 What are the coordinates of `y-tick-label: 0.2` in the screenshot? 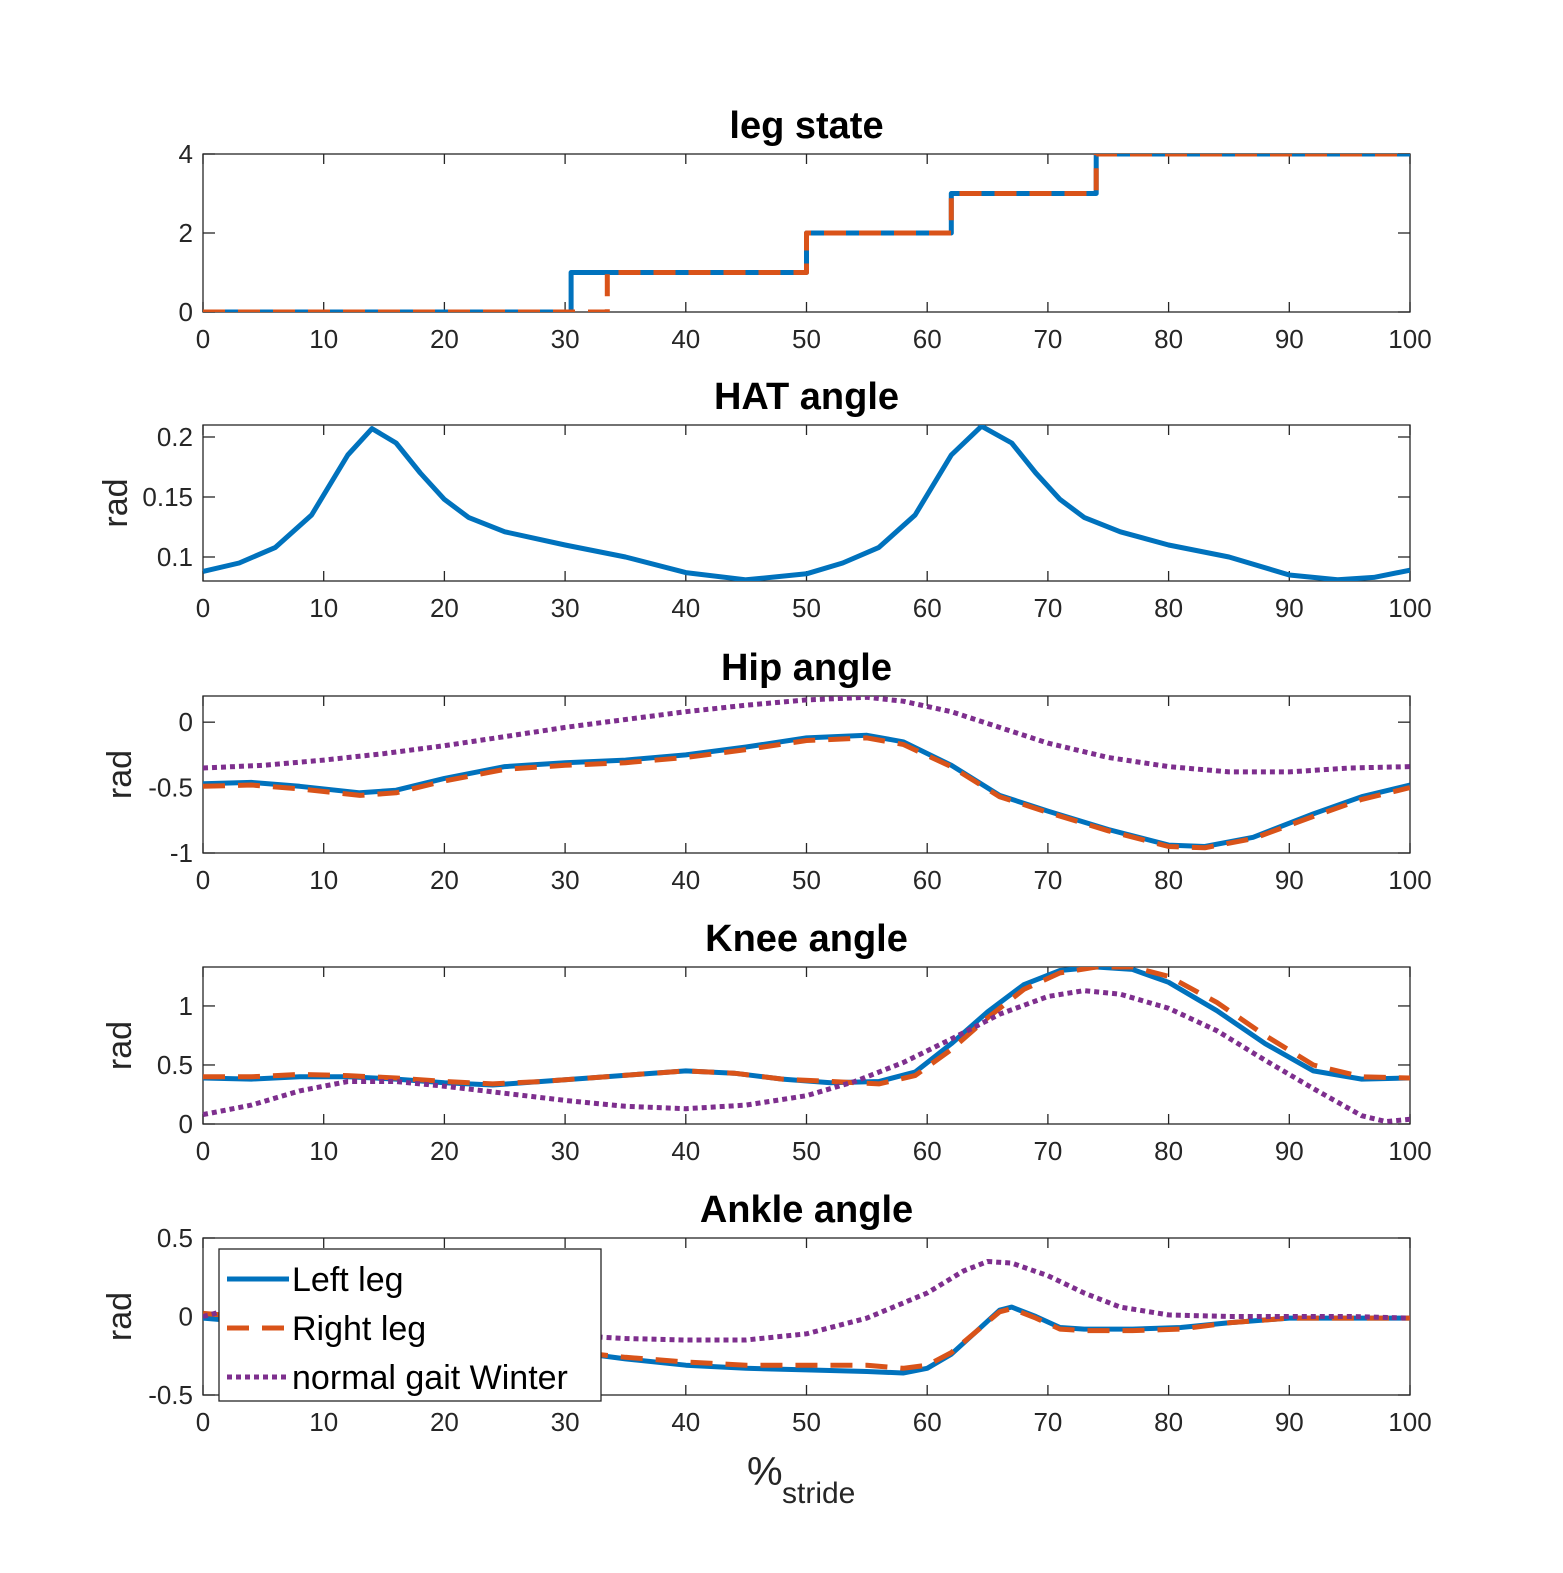 It's located at (175, 437).